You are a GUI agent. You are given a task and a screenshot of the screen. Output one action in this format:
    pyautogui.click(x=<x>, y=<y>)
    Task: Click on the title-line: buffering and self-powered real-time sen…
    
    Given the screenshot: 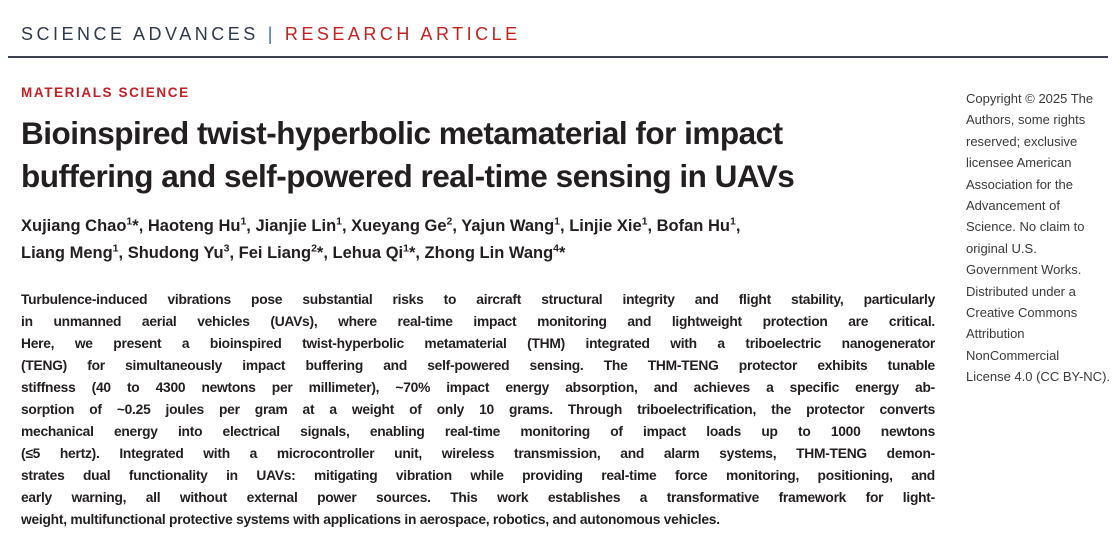 What is the action you would take?
    pyautogui.click(x=408, y=176)
    